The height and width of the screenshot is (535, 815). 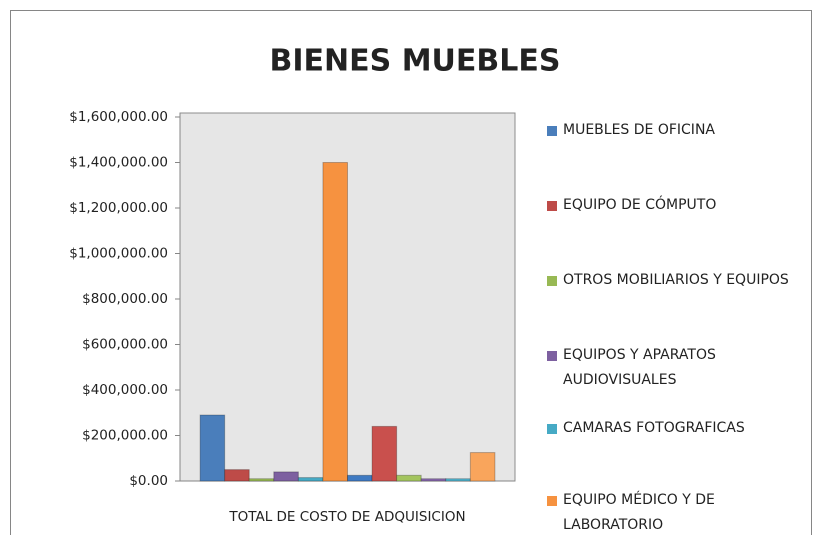 I want to click on legend-label: EQUIPO MÉDICO Y DE LABORATORIO, so click(x=639, y=512).